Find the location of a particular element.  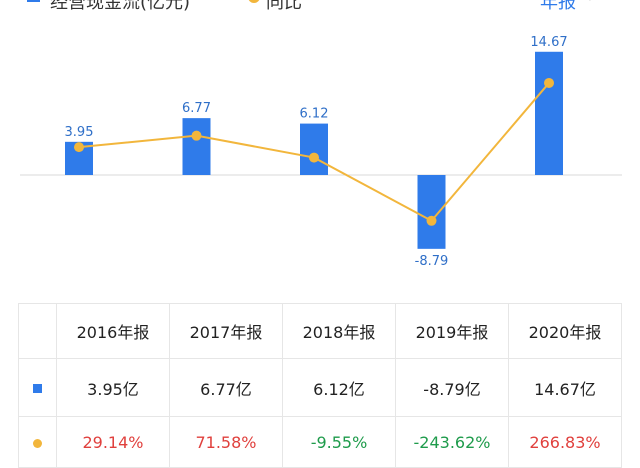

bar-value-label: 3.95 is located at coordinates (79, 132).